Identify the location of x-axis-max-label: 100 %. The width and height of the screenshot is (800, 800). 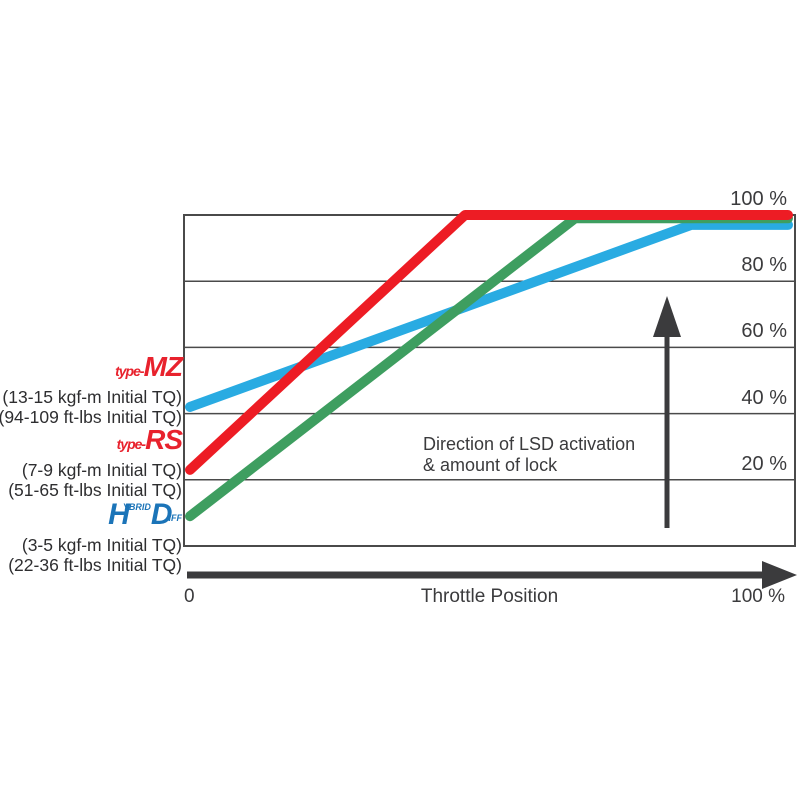
(758, 596).